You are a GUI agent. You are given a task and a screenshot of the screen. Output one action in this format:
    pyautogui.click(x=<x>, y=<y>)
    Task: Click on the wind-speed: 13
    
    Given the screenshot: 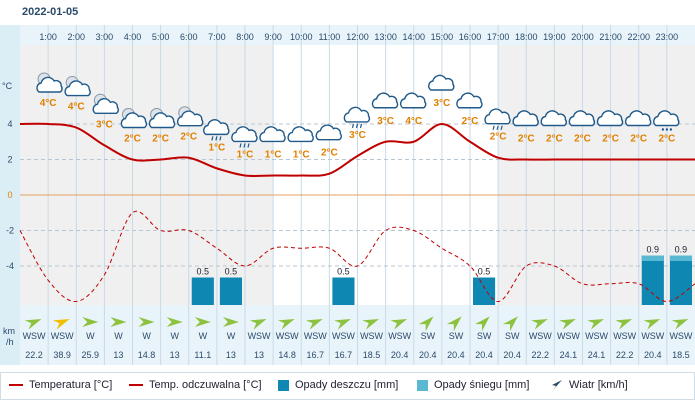 What is the action you would take?
    pyautogui.click(x=259, y=355)
    